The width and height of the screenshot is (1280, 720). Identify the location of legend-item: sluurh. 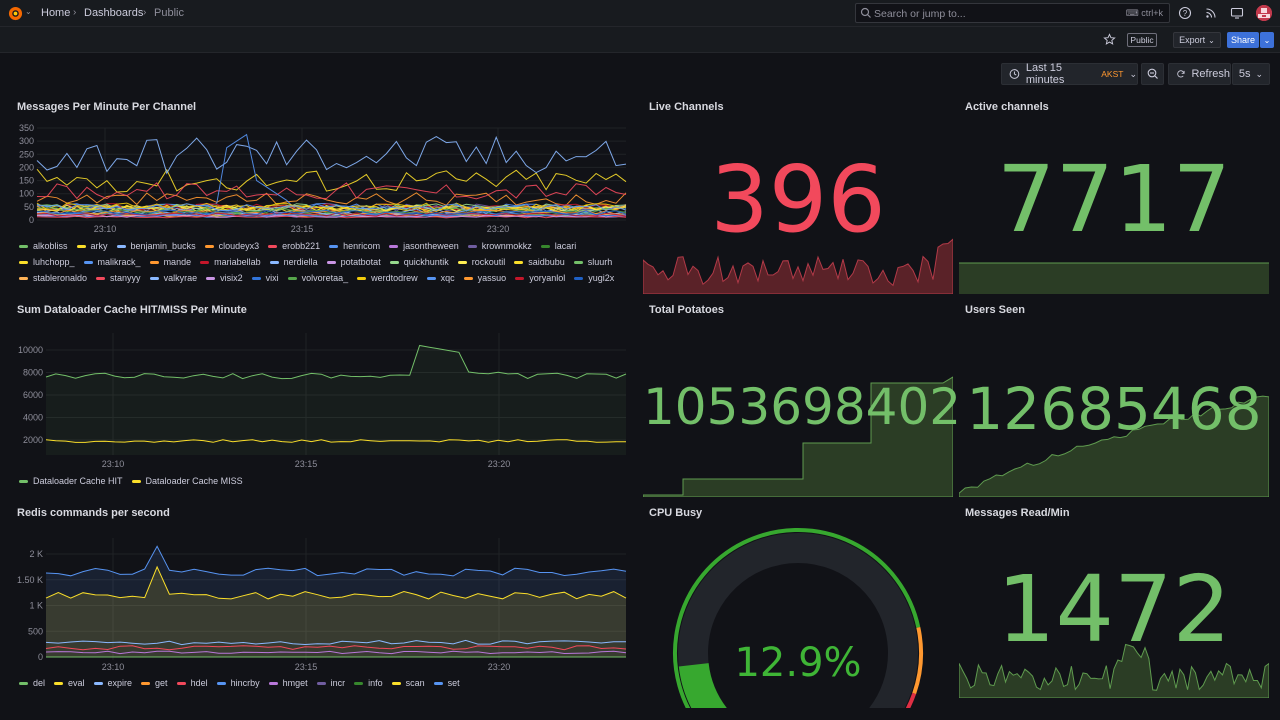
(592, 262).